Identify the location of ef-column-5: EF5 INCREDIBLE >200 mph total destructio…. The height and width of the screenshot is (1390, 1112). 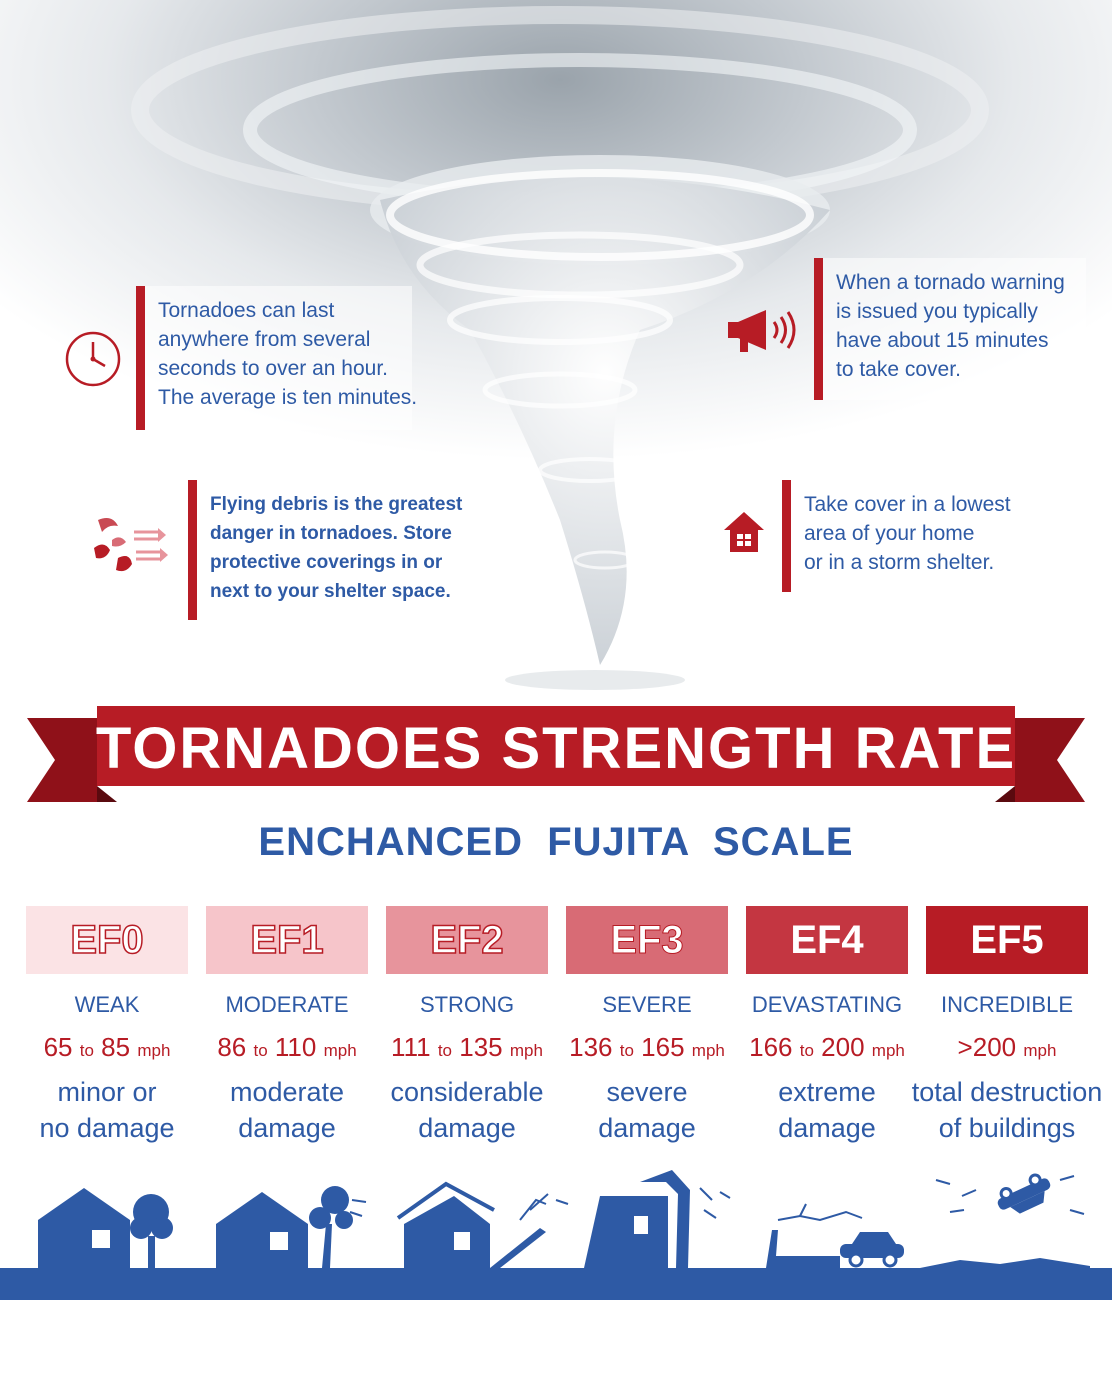
(1007, 1026).